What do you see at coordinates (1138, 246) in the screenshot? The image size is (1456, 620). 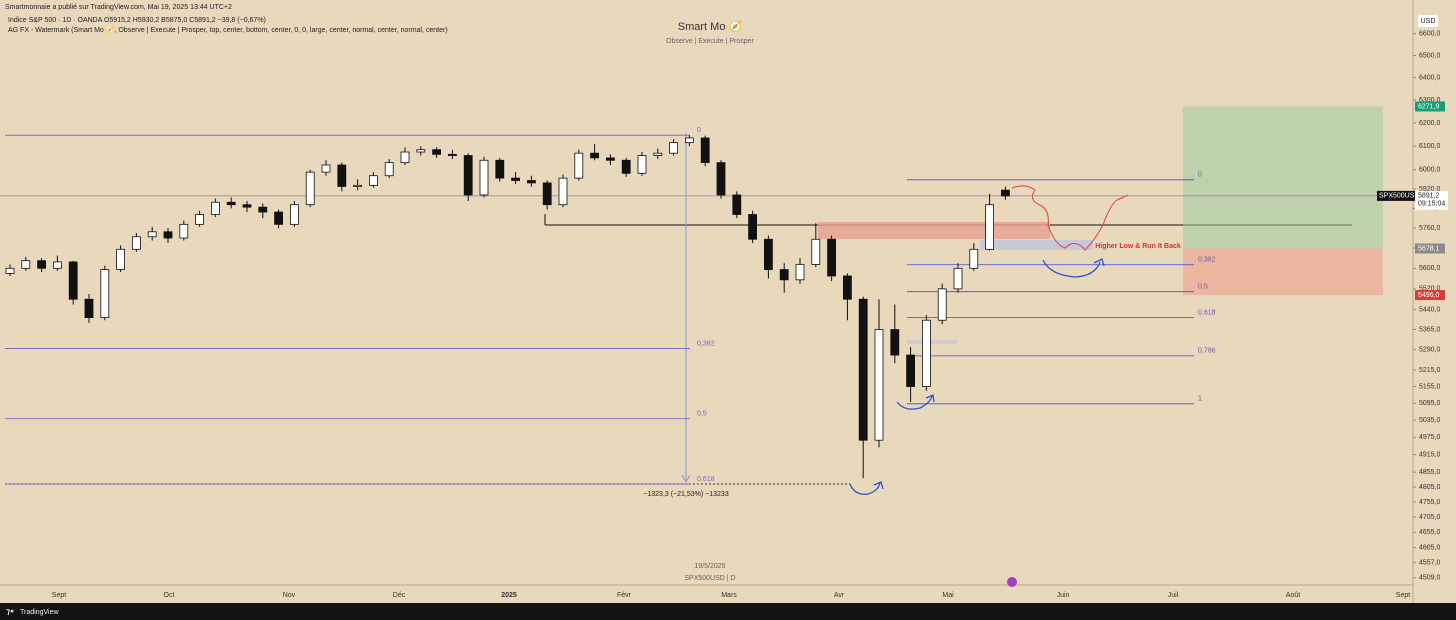 I see `note: Higher Low & Run It Back` at bounding box center [1138, 246].